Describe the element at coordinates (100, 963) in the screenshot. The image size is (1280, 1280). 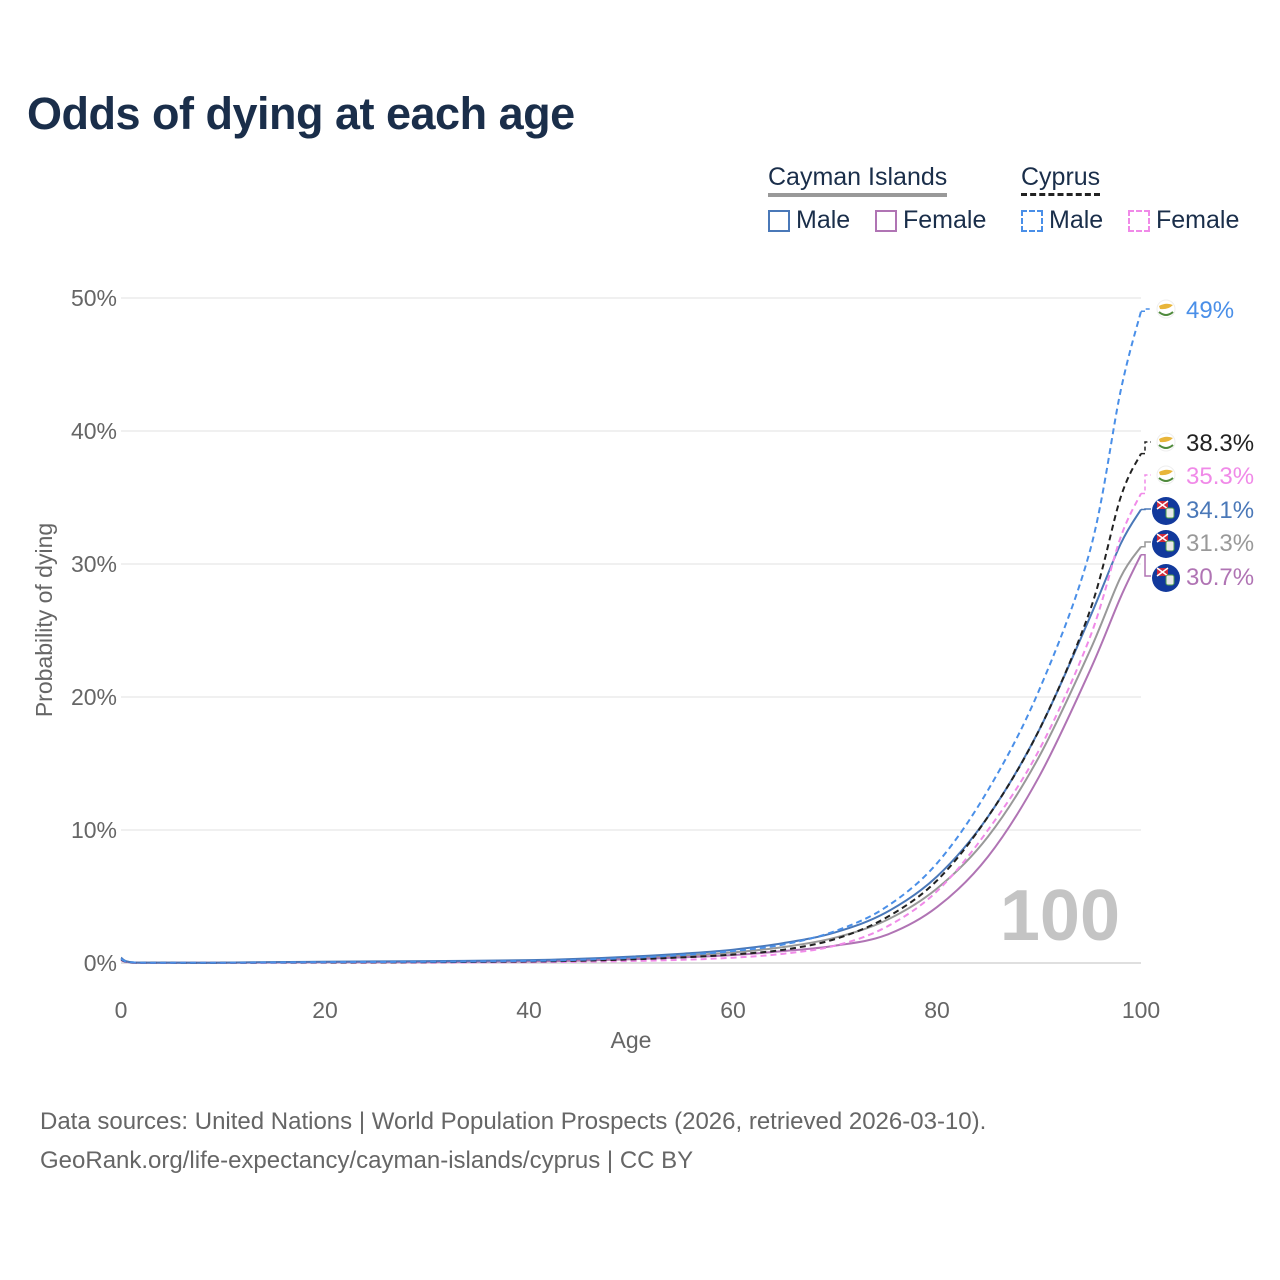
I see `y-tick-label: 0%` at that location.